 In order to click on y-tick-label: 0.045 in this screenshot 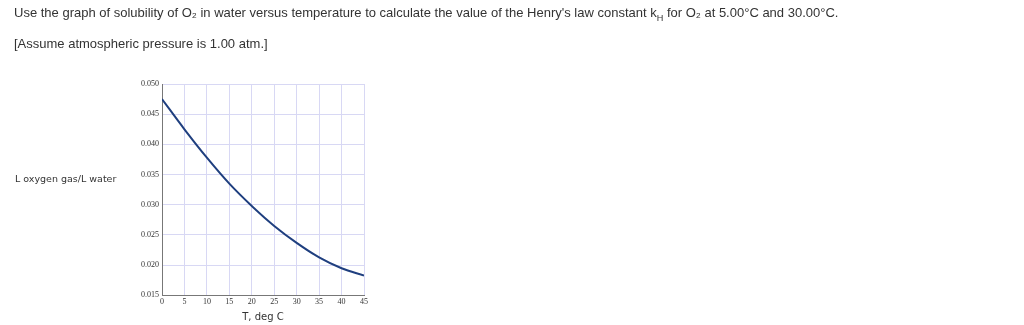, I will do `click(150, 114)`.